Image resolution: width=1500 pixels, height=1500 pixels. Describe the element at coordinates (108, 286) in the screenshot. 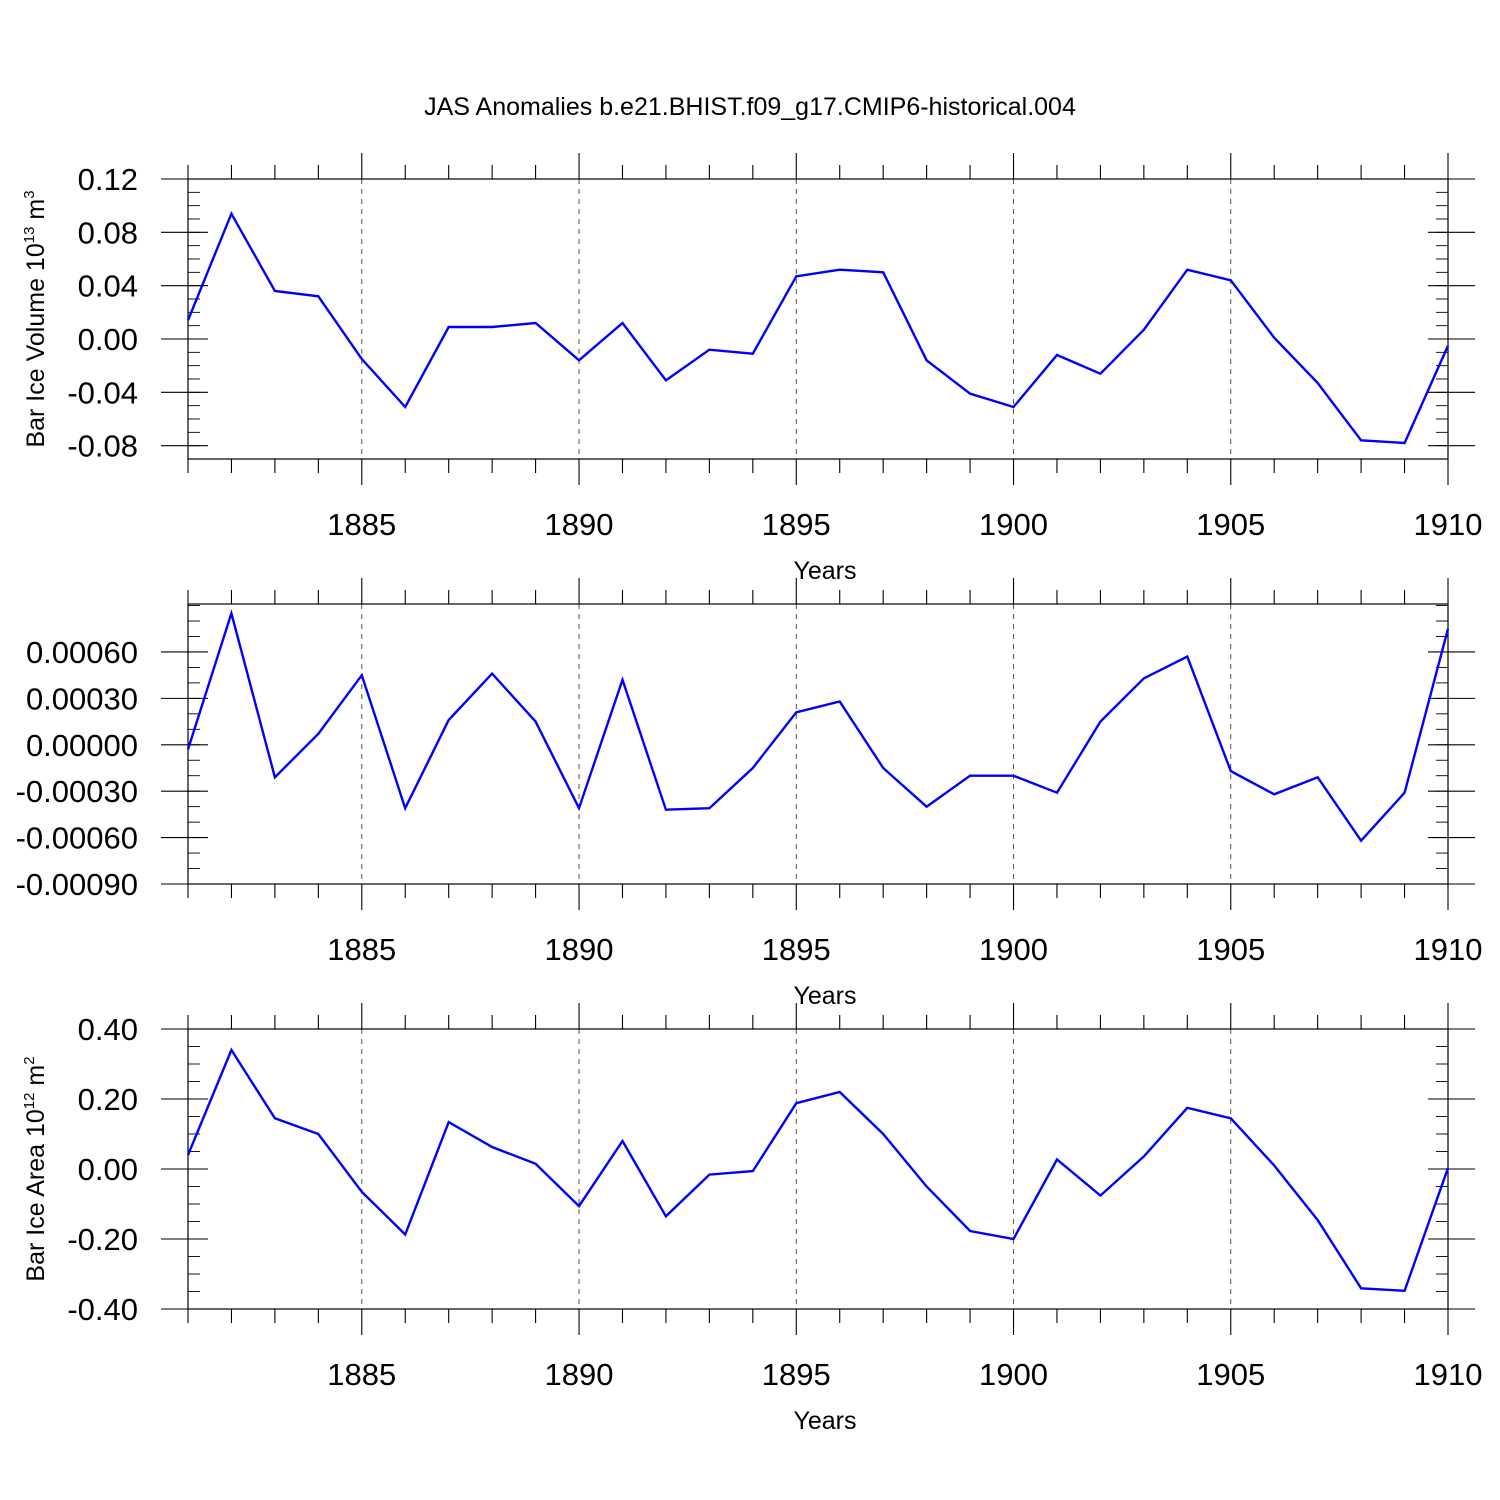

I see `y-tick-label: 0.04` at that location.